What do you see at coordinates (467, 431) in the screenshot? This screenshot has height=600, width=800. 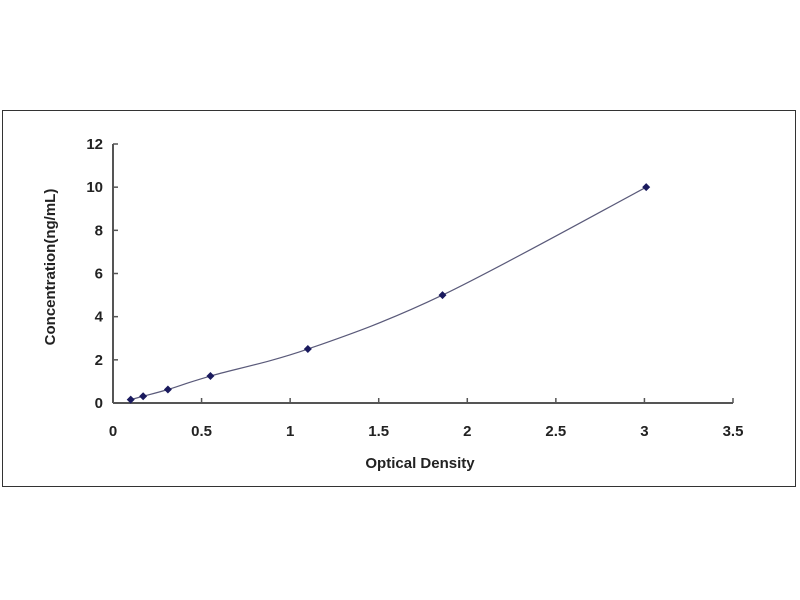 I see `x-tick-label: 2` at bounding box center [467, 431].